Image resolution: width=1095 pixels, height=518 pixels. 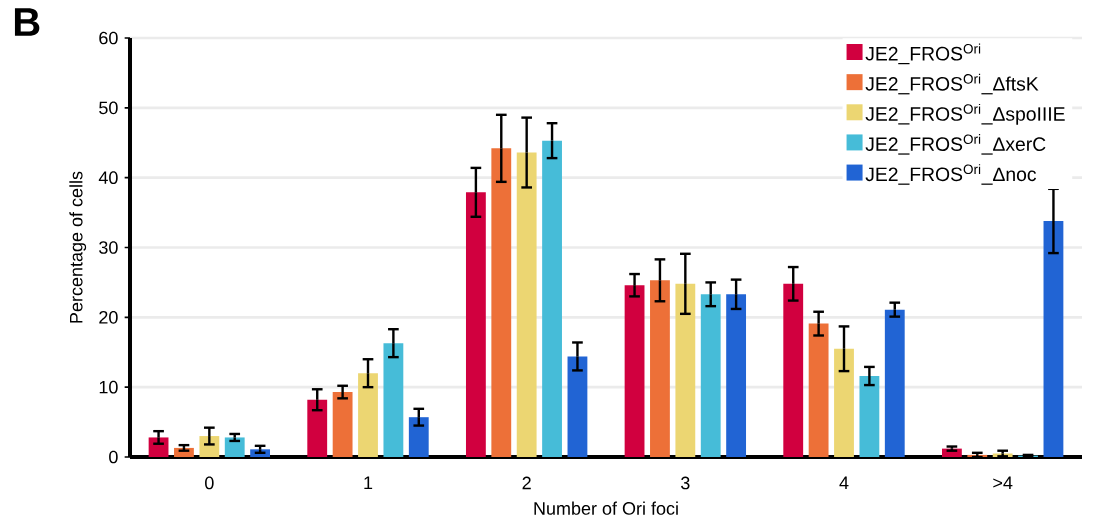 What do you see at coordinates (108, 387) in the screenshot?
I see `y-tick-label: 10` at bounding box center [108, 387].